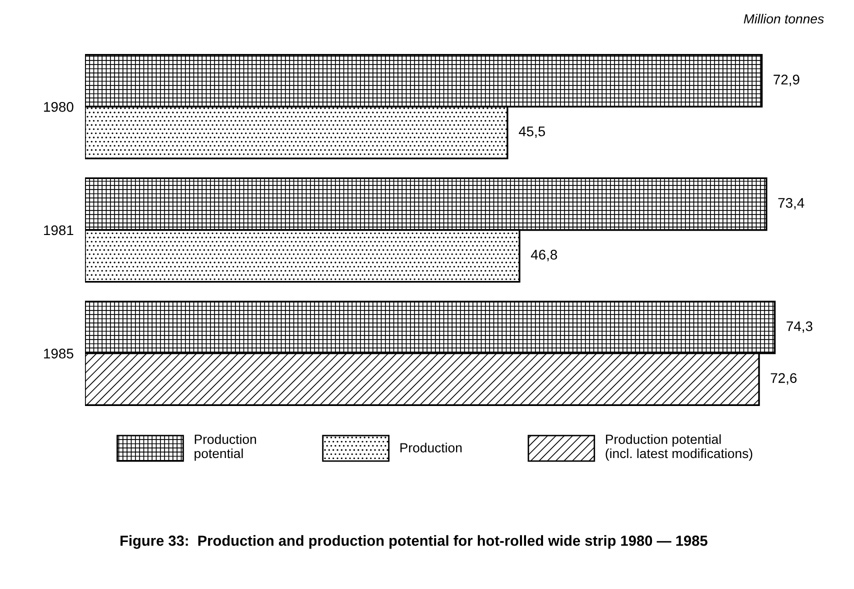  Describe the element at coordinates (59, 353) in the screenshot. I see `y-tick-label: 1985` at that location.